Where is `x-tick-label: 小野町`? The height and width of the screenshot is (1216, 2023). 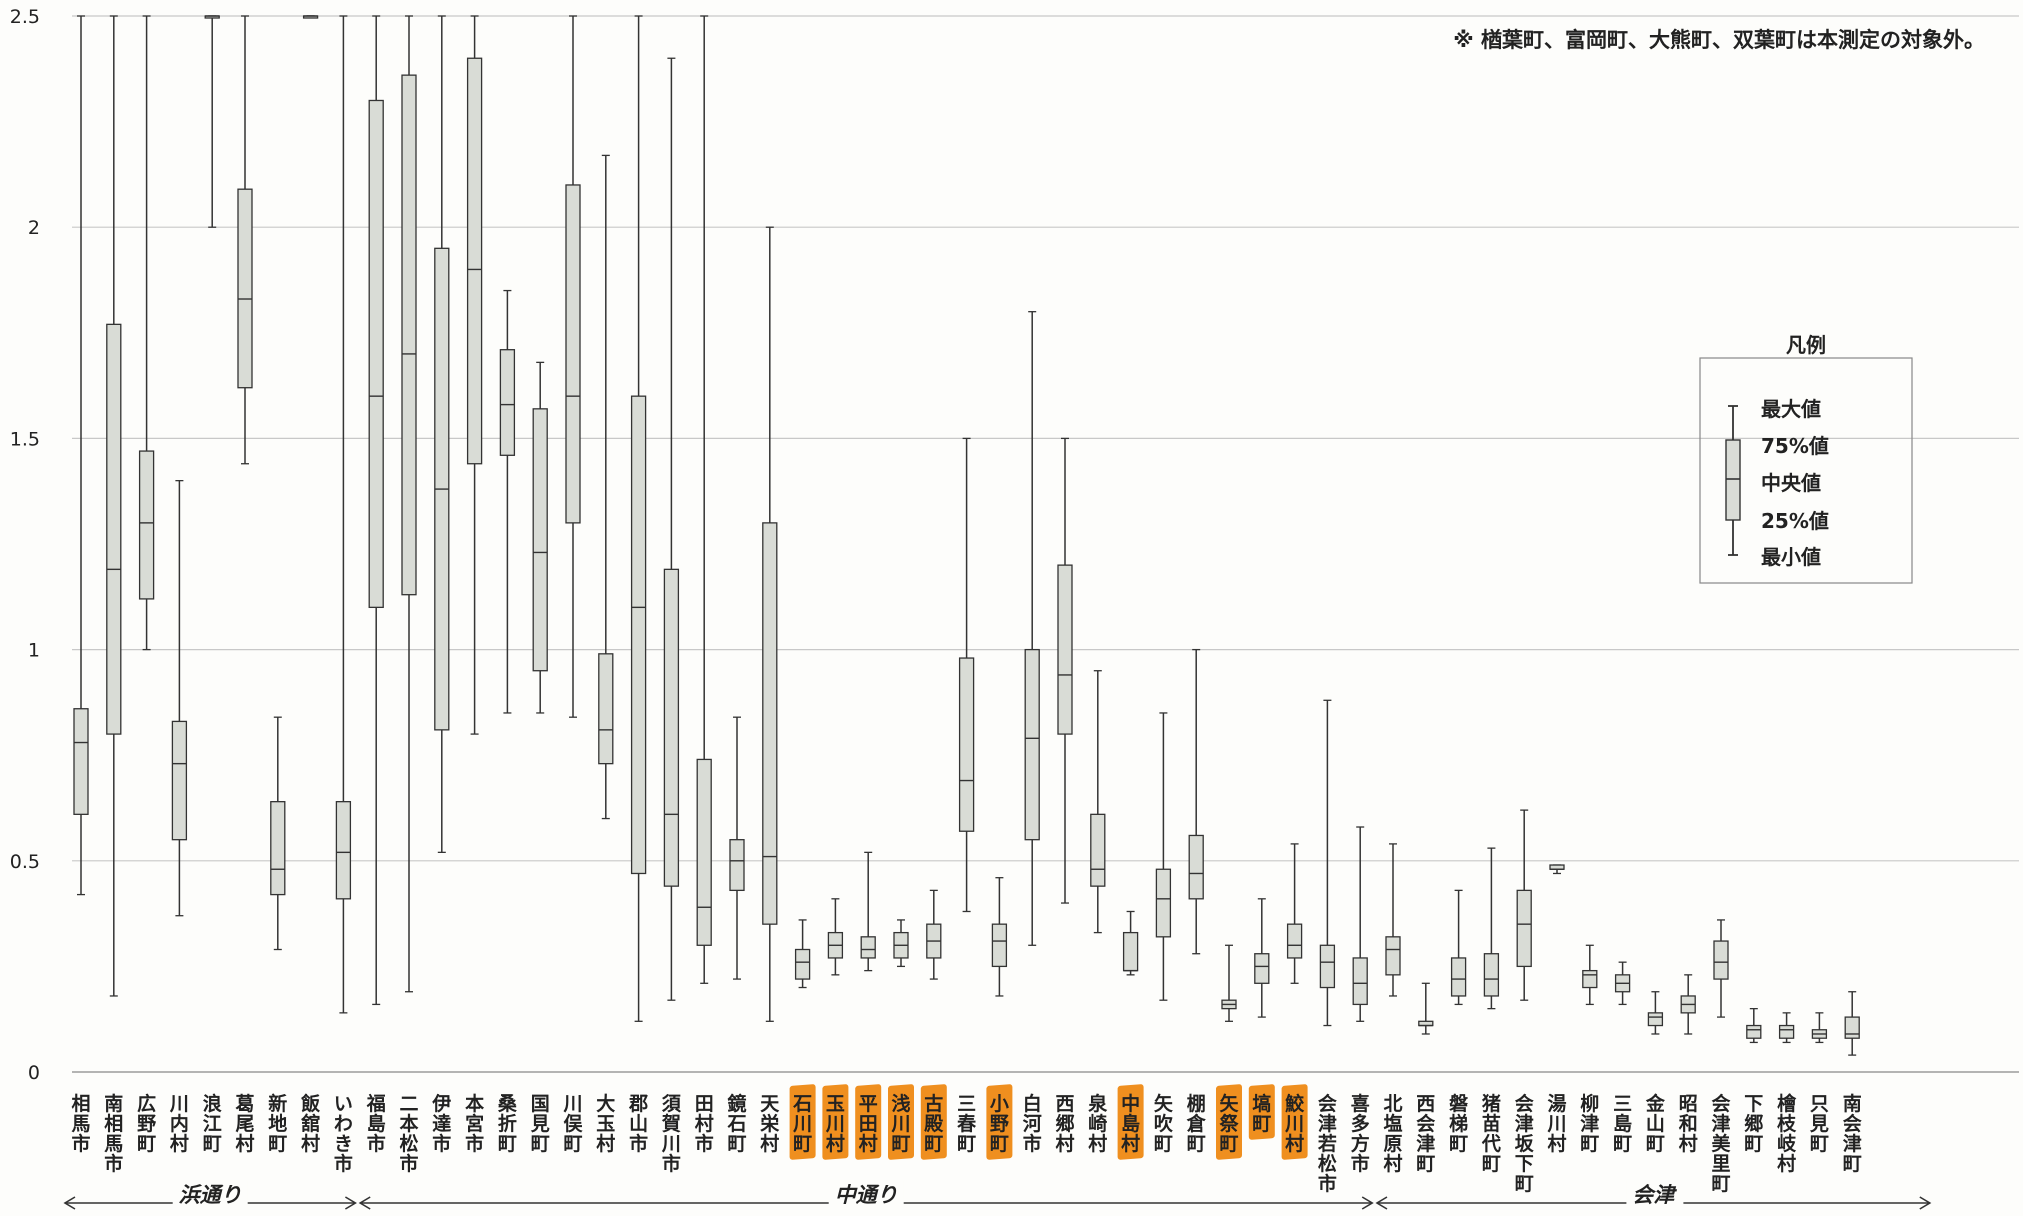
x-tick-label: 小野町 is located at coordinates (999, 1124).